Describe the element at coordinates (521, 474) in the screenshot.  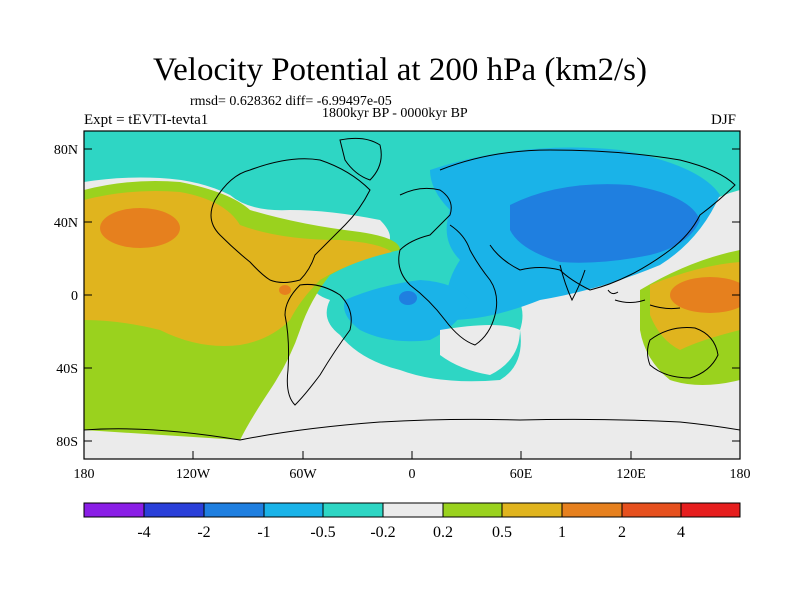
I see `lon-label-60e: 60E` at that location.